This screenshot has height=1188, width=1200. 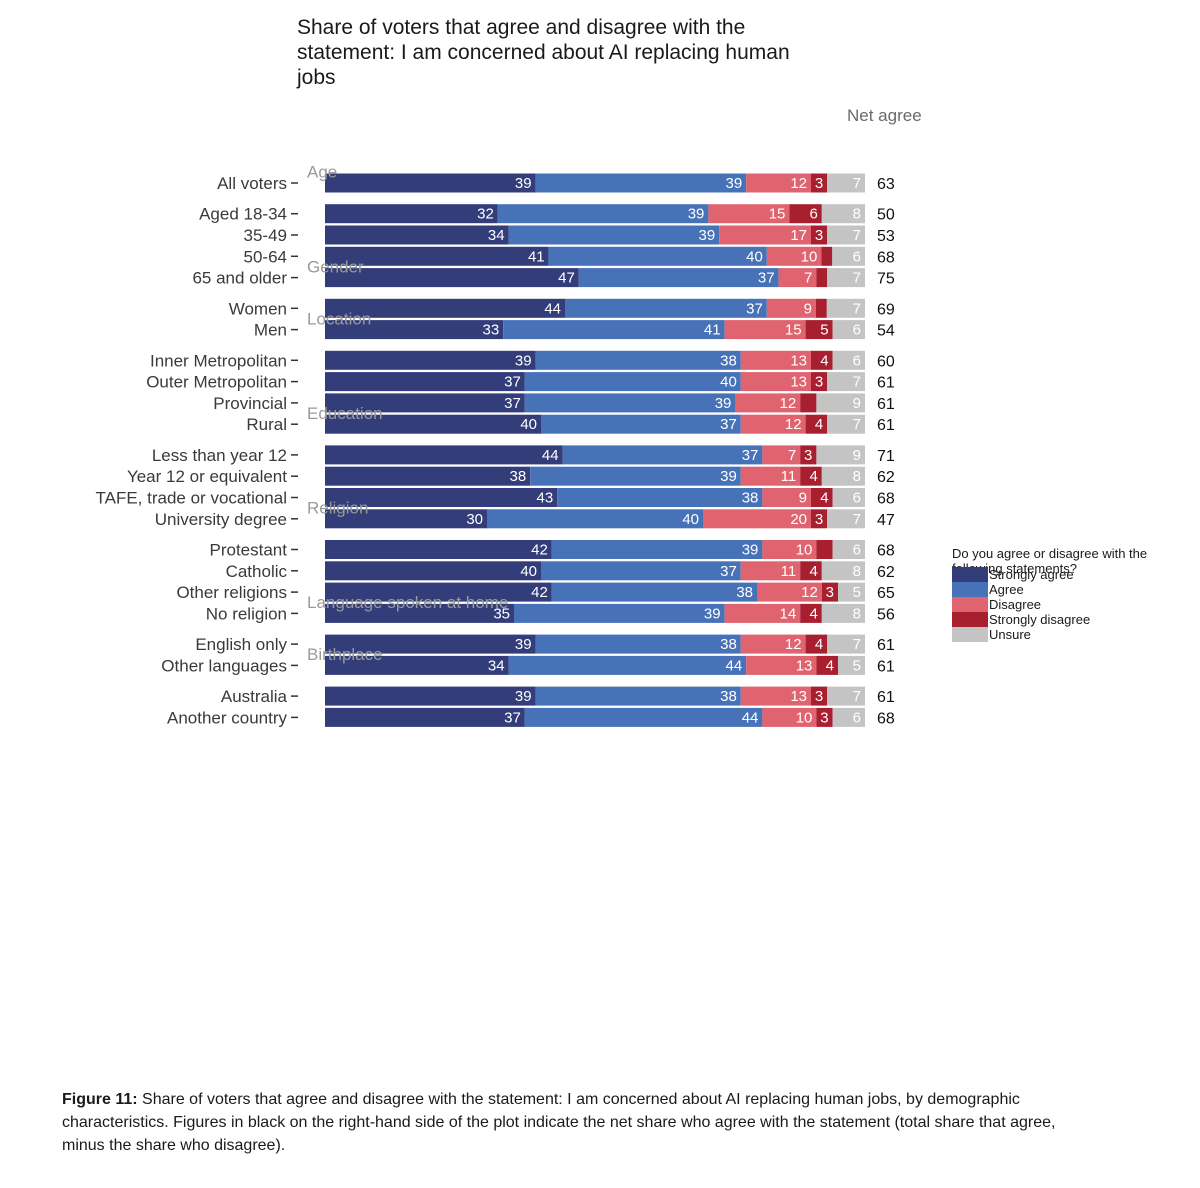 I want to click on category-label: Outer Metropolitan, so click(x=216, y=382).